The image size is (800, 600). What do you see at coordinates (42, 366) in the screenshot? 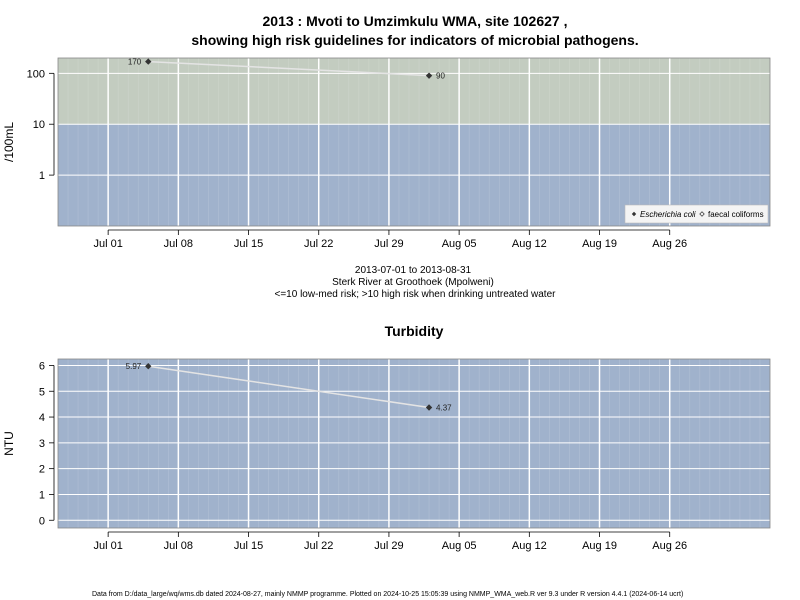
I see `y-tick-label: 6` at bounding box center [42, 366].